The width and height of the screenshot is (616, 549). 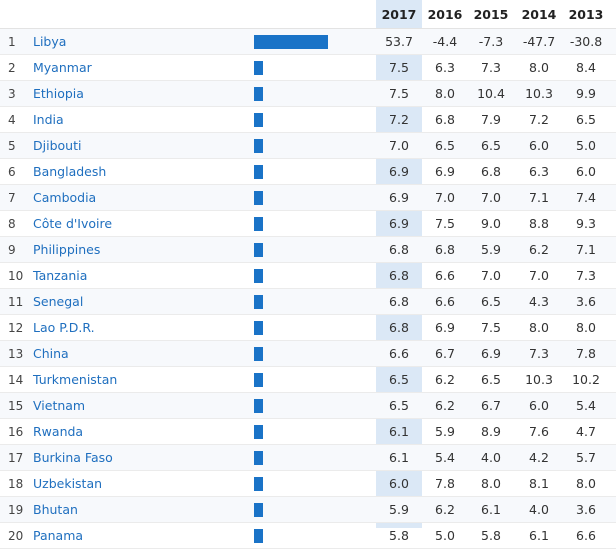 I want to click on country-link: Rwanda, so click(x=58, y=431).